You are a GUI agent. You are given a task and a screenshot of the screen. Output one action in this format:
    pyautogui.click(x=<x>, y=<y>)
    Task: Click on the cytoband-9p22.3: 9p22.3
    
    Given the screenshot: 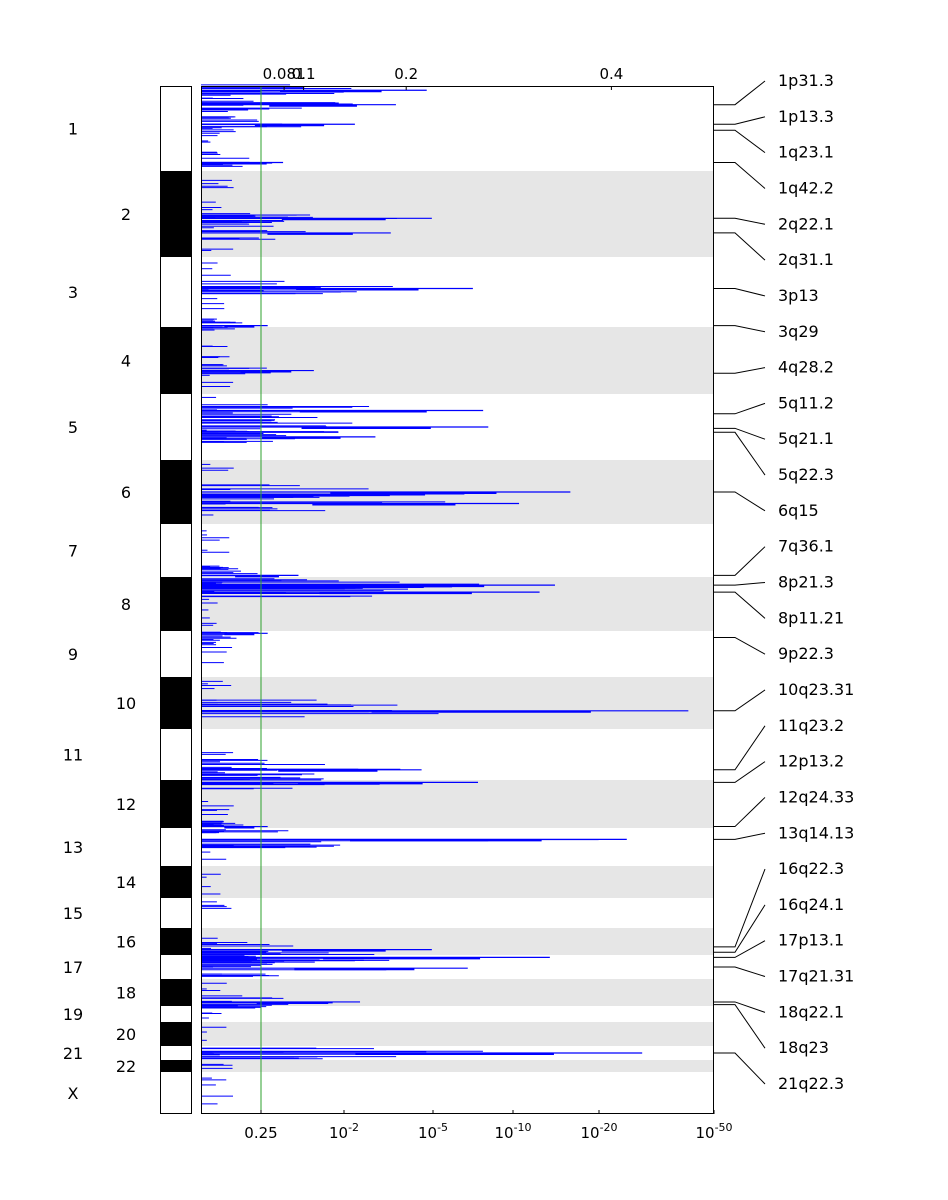 What is the action you would take?
    pyautogui.click(x=774, y=649)
    